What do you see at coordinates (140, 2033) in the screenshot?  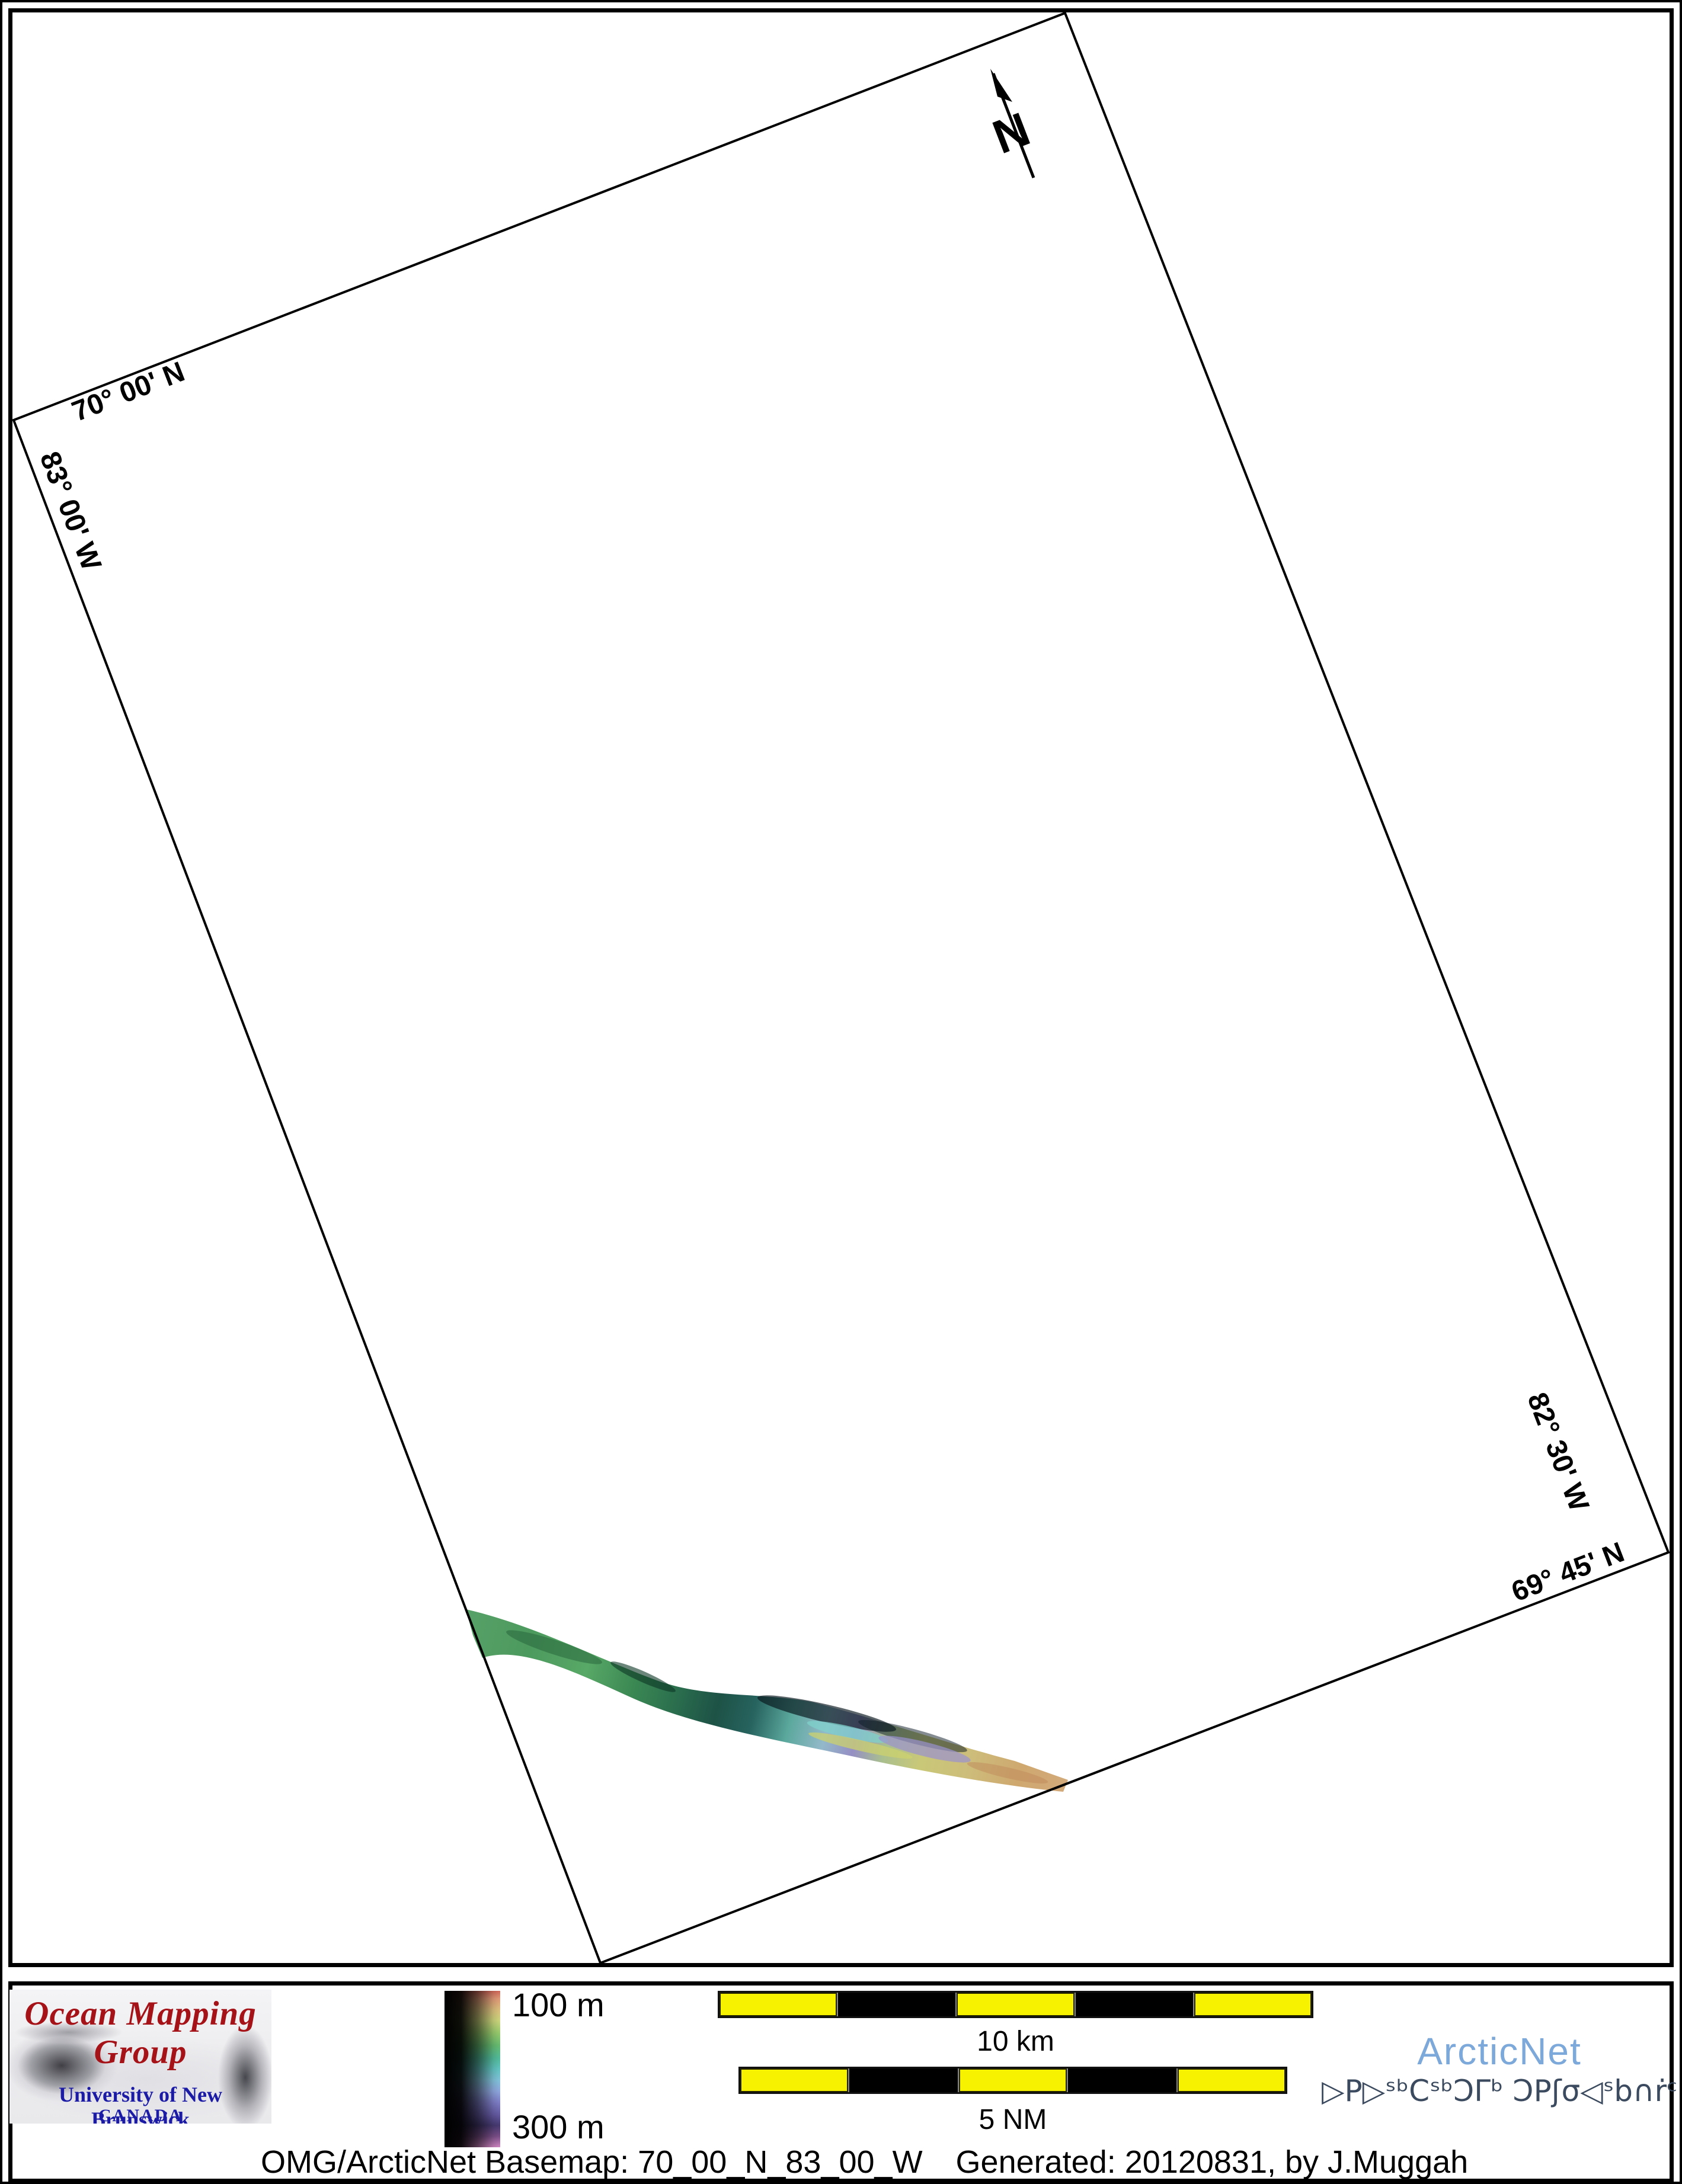 I see `omg-logo-title: Ocean Mapping Group` at bounding box center [140, 2033].